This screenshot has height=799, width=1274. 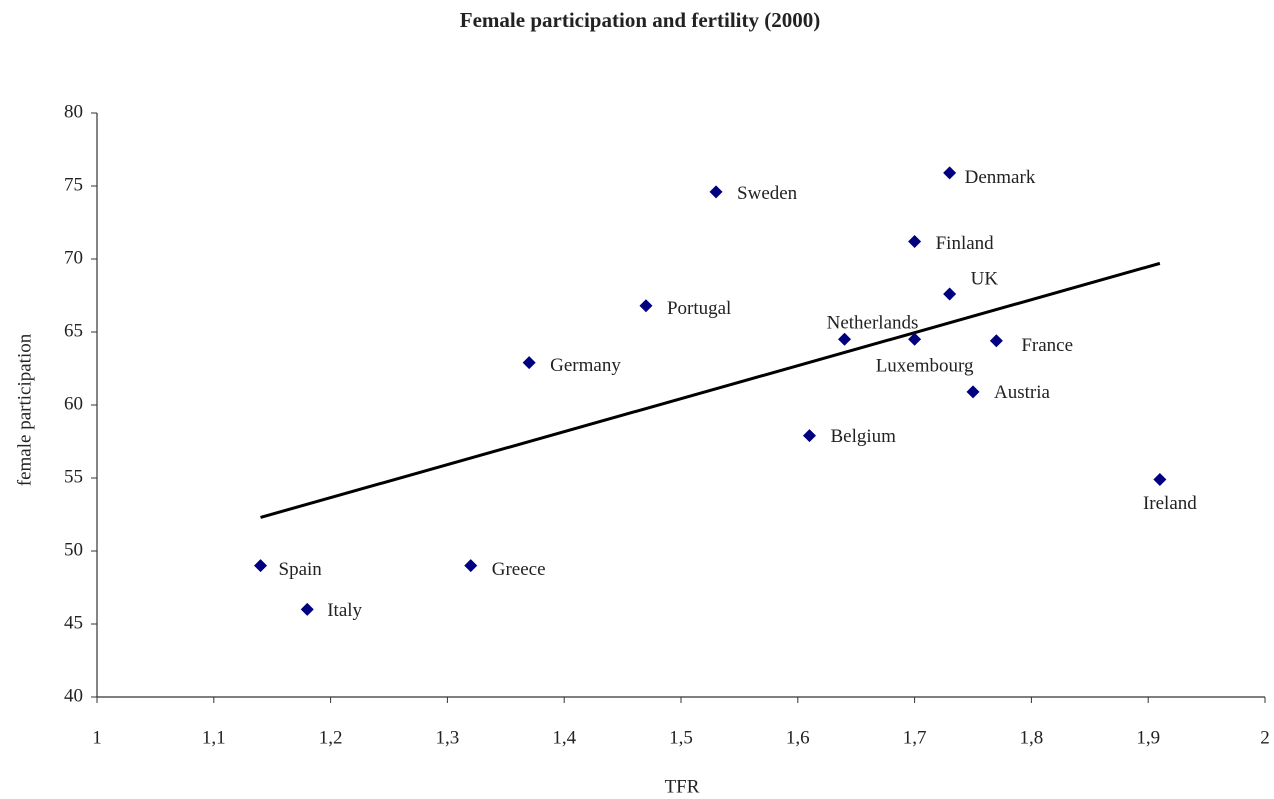 I want to click on y-tick-label: 80, so click(x=73, y=111).